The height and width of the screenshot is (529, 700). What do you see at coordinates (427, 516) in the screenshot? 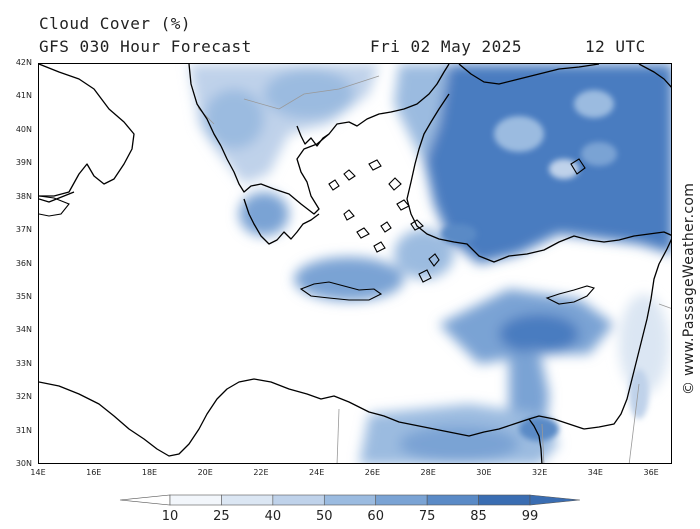
I see `colorbar-label: 75` at bounding box center [427, 516].